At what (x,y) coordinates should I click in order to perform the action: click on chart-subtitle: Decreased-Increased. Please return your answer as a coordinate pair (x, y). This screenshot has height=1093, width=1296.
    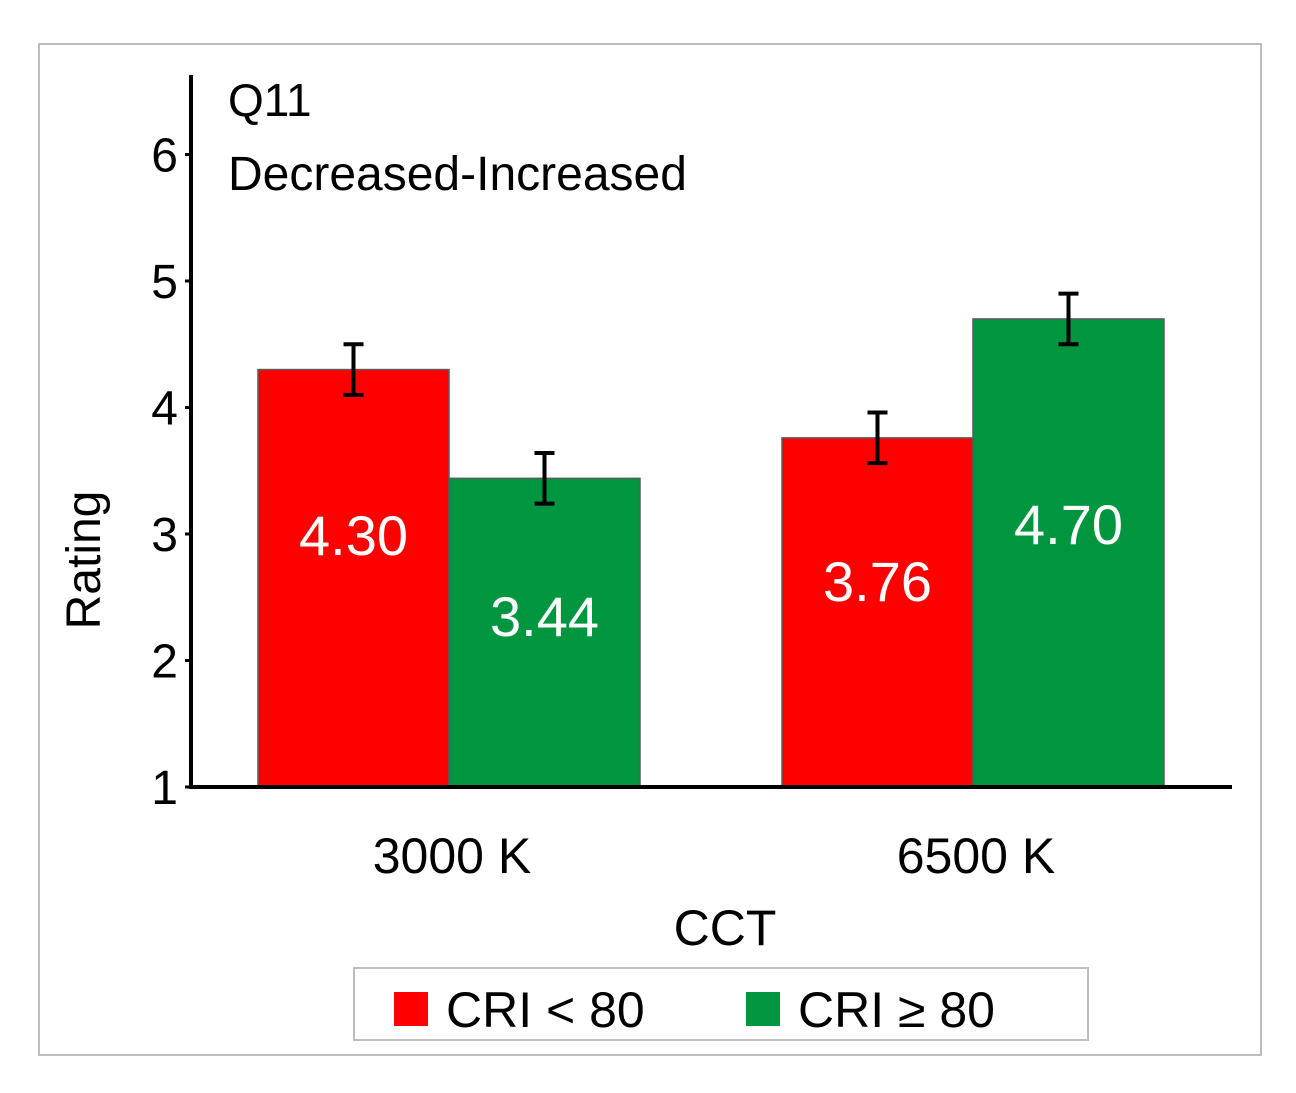
    Looking at the image, I should click on (457, 174).